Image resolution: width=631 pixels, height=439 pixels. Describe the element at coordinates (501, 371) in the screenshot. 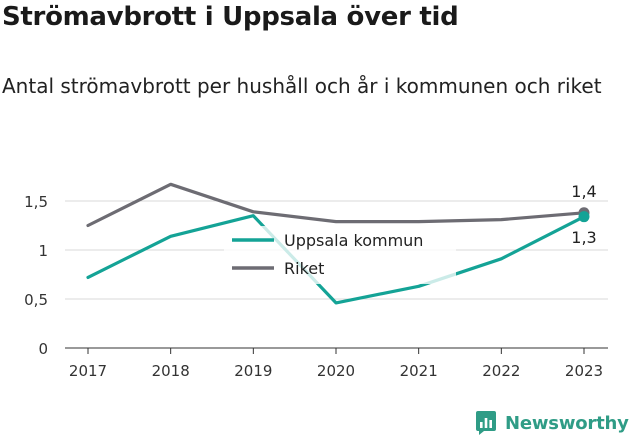

I see `x-tick-label: 2022` at that location.